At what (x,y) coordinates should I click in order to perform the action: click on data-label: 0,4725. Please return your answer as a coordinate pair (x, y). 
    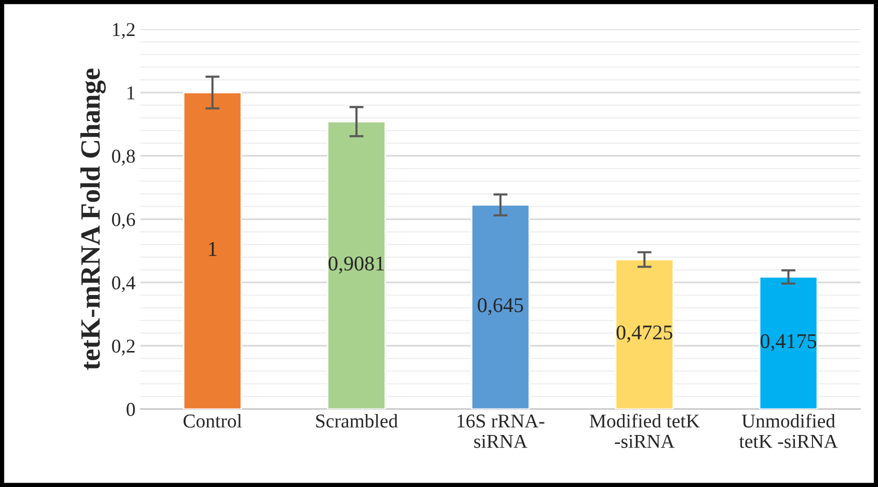
    Looking at the image, I should click on (644, 334).